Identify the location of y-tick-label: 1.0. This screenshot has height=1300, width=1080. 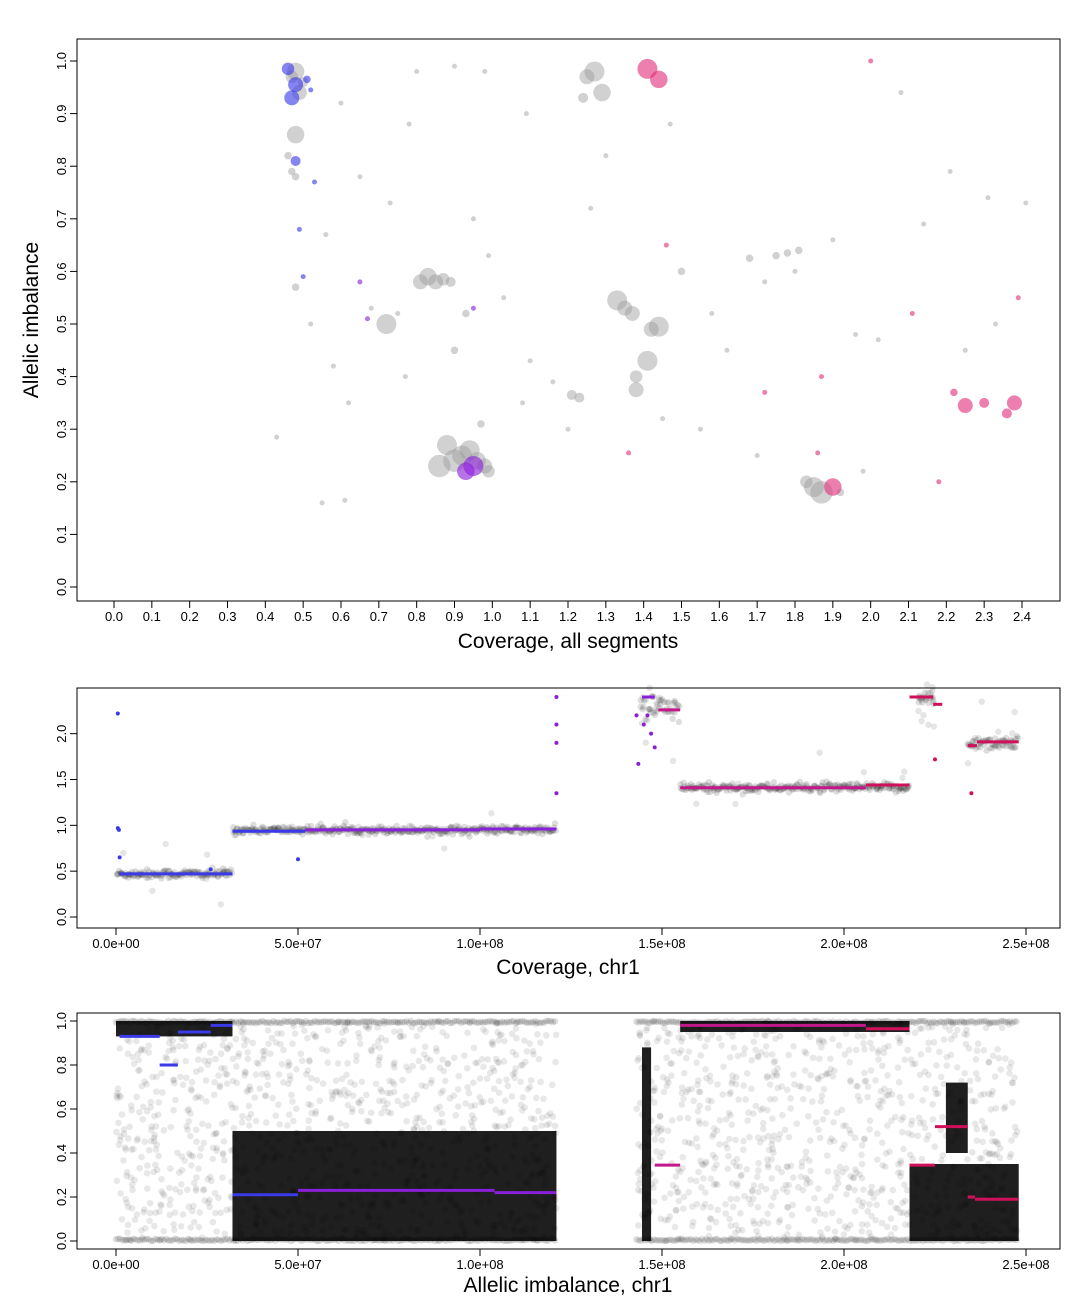
(61, 61).